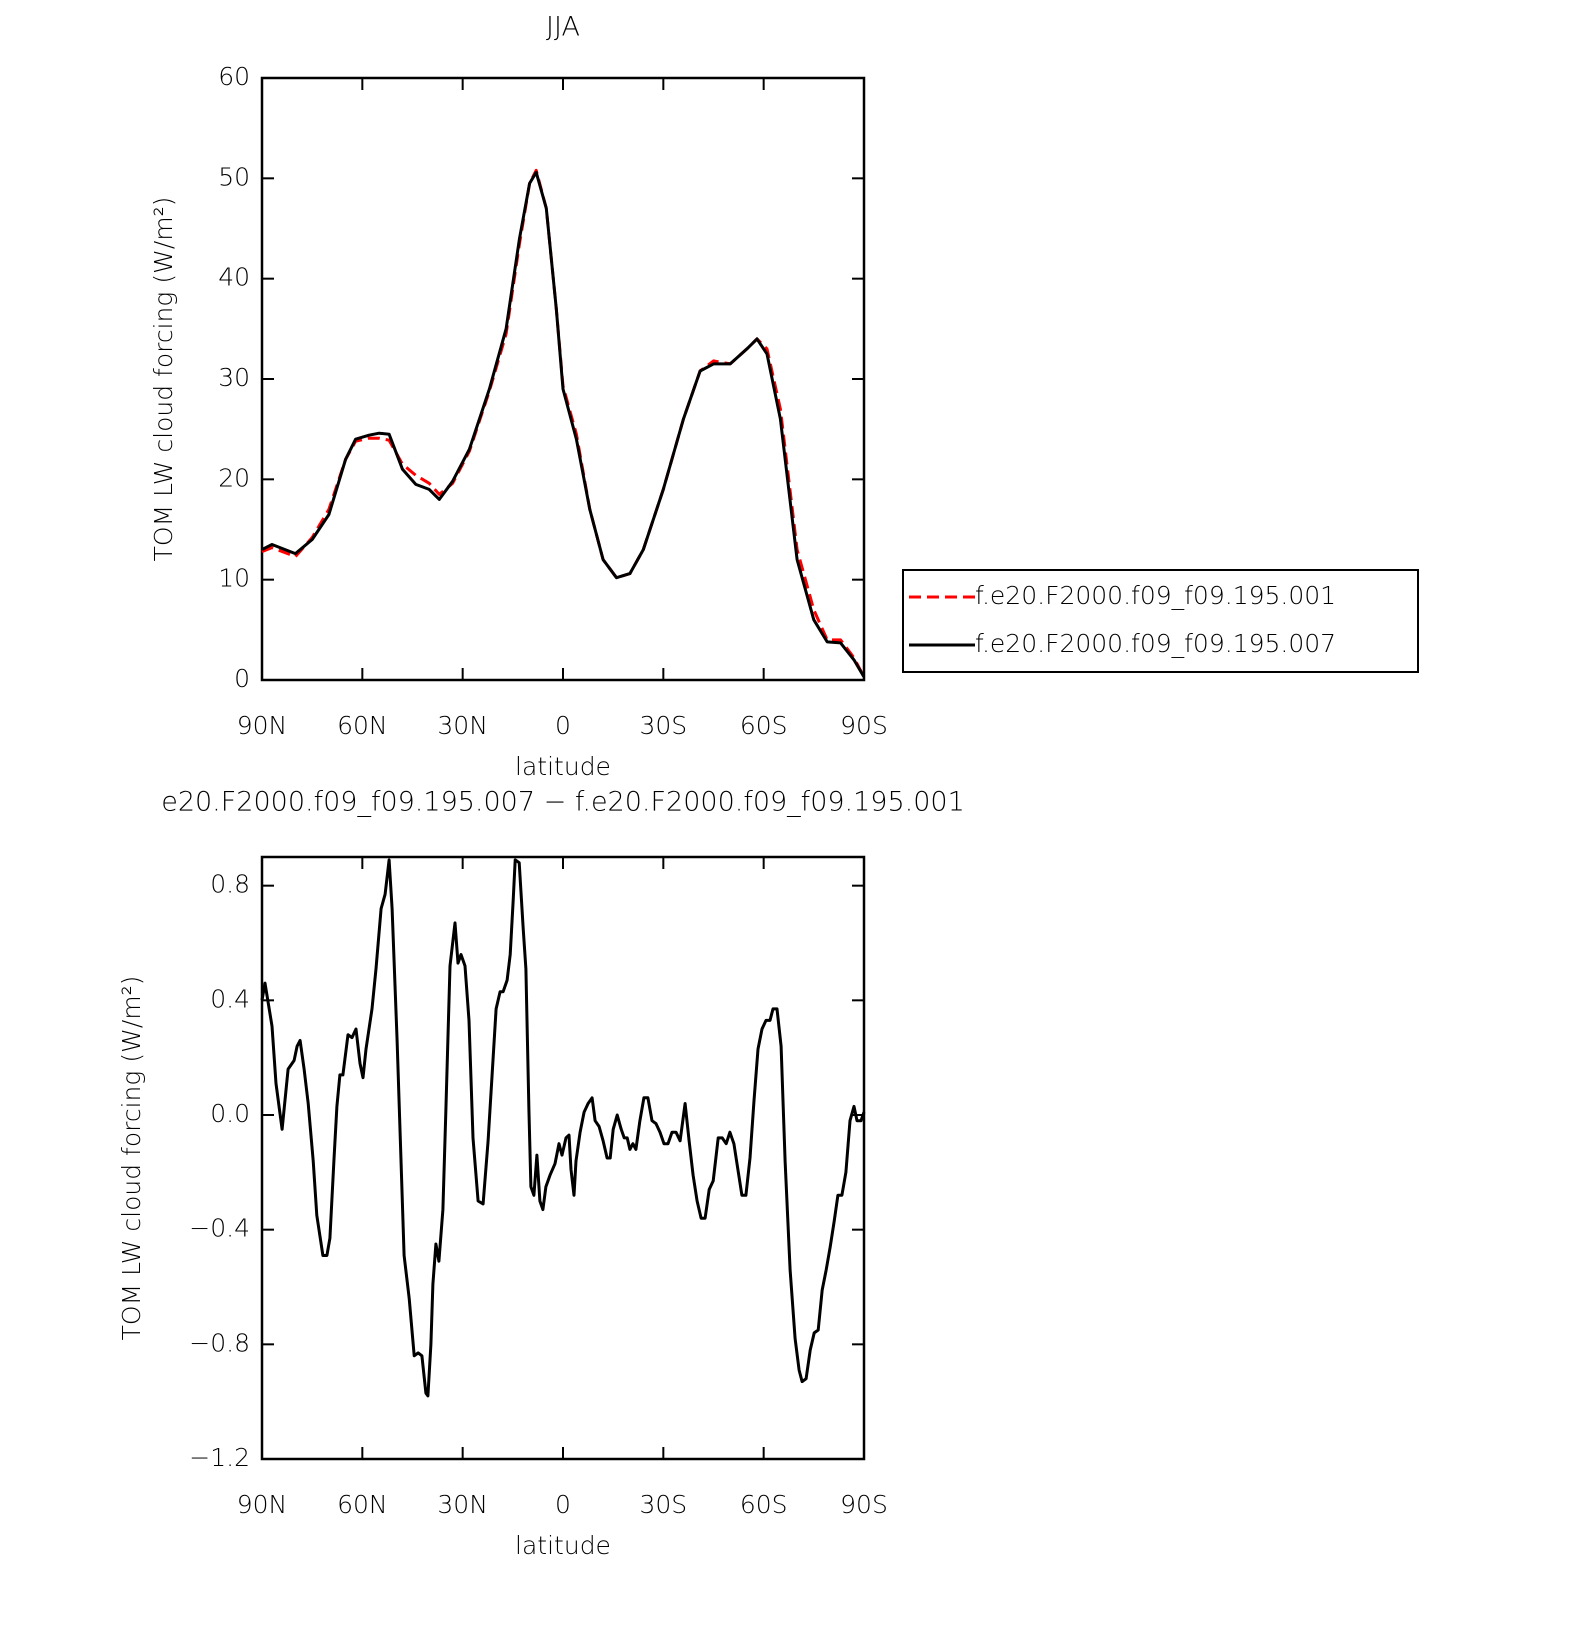 The height and width of the screenshot is (1635, 1588). What do you see at coordinates (230, 1113) in the screenshot?
I see `y-tick-label: 0.0` at bounding box center [230, 1113].